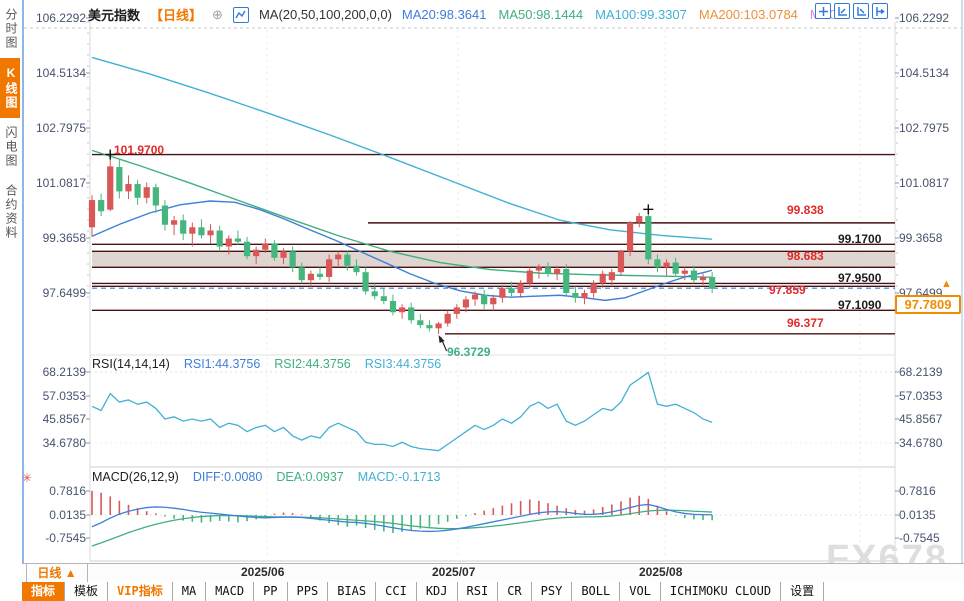 This screenshot has height=601, width=964. I want to click on chart-type-sidebar: 分时图 K线图闪电图合约资料, so click(12, 300).